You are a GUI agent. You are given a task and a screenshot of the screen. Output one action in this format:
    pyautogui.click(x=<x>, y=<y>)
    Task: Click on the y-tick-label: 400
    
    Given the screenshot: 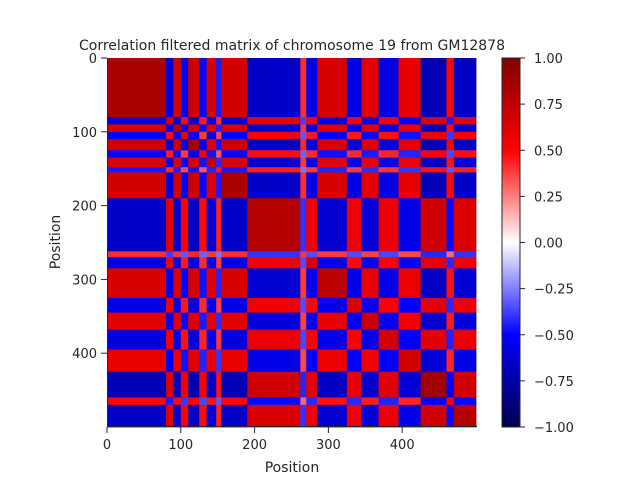 What is the action you would take?
    pyautogui.click(x=84, y=354)
    